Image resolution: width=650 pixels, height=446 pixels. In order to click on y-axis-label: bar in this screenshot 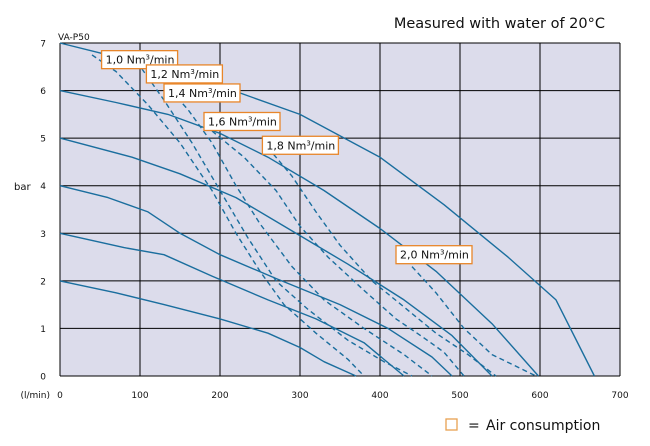, I will do `click(22, 187)`.